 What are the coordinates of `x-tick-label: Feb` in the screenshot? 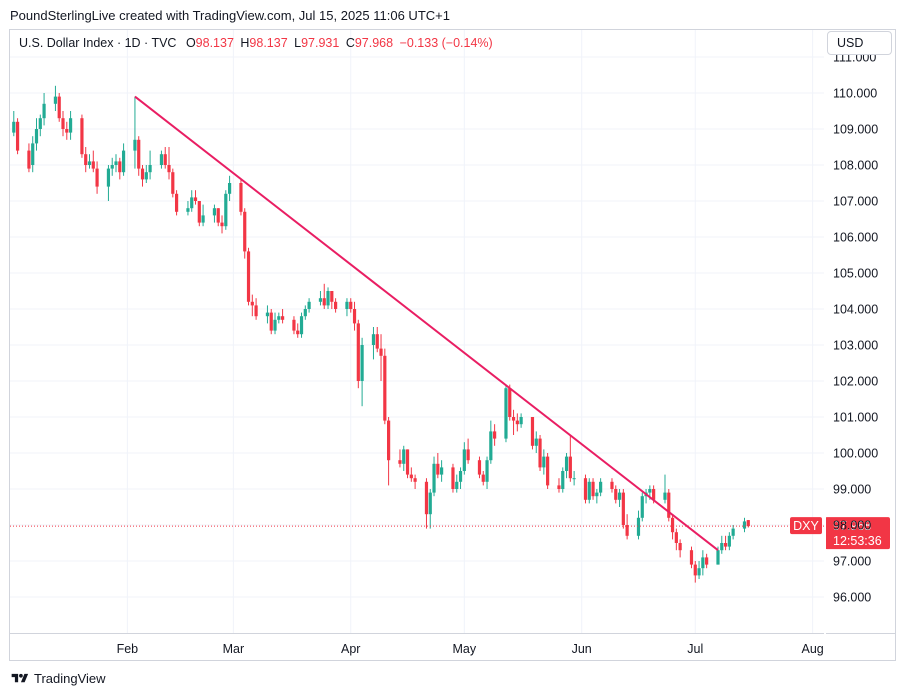 It's located at (128, 649).